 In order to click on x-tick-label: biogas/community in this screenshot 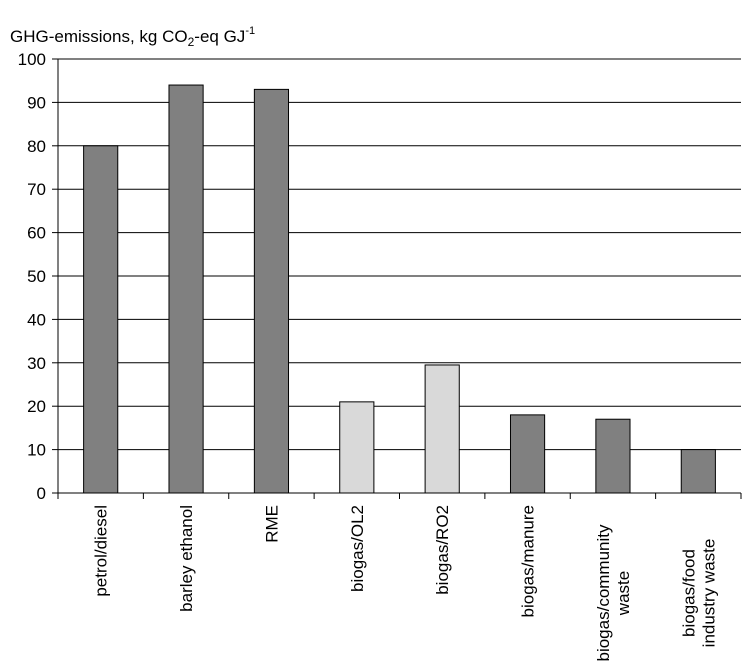, I will do `click(603, 593)`.